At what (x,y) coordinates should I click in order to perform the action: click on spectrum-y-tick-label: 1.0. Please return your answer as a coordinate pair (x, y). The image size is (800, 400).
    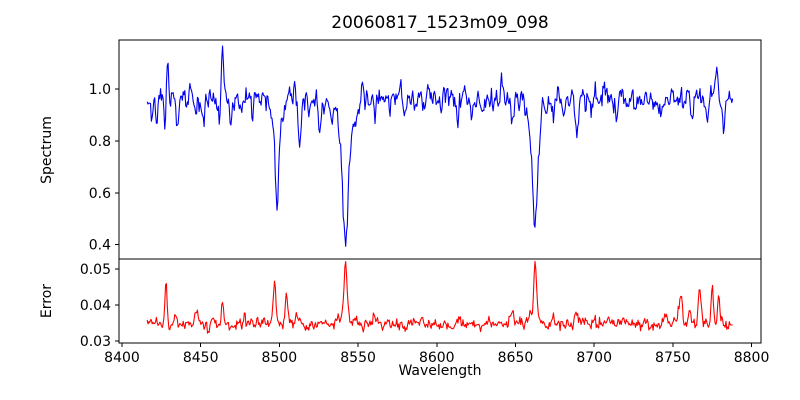
    Looking at the image, I should click on (100, 90).